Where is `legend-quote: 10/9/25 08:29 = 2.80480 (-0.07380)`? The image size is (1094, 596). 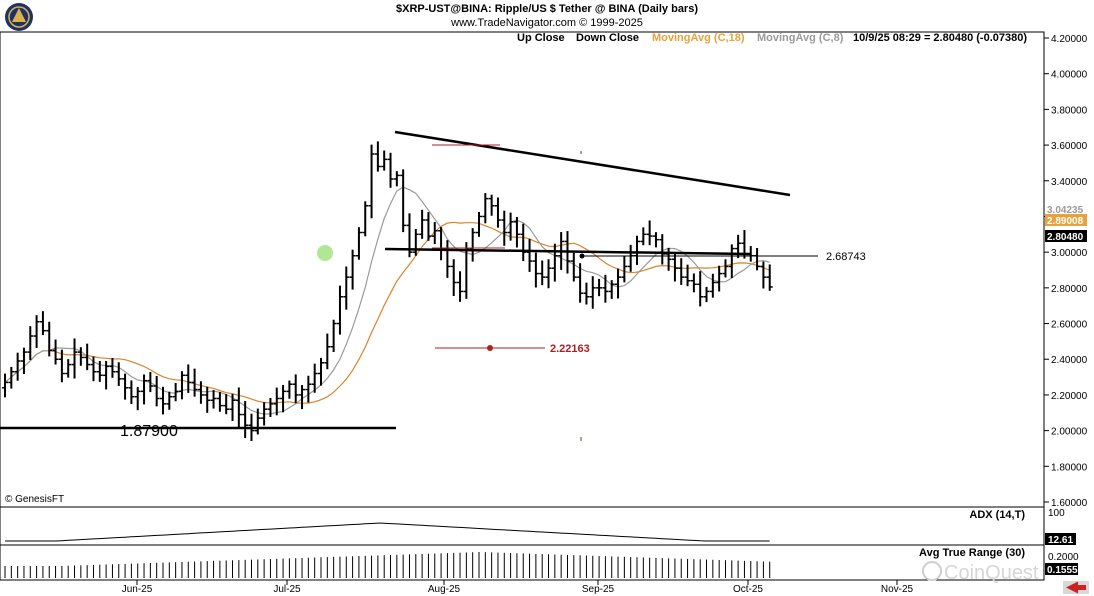
legend-quote: 10/9/25 08:29 = 2.80480 (-0.07380) is located at coordinates (940, 38).